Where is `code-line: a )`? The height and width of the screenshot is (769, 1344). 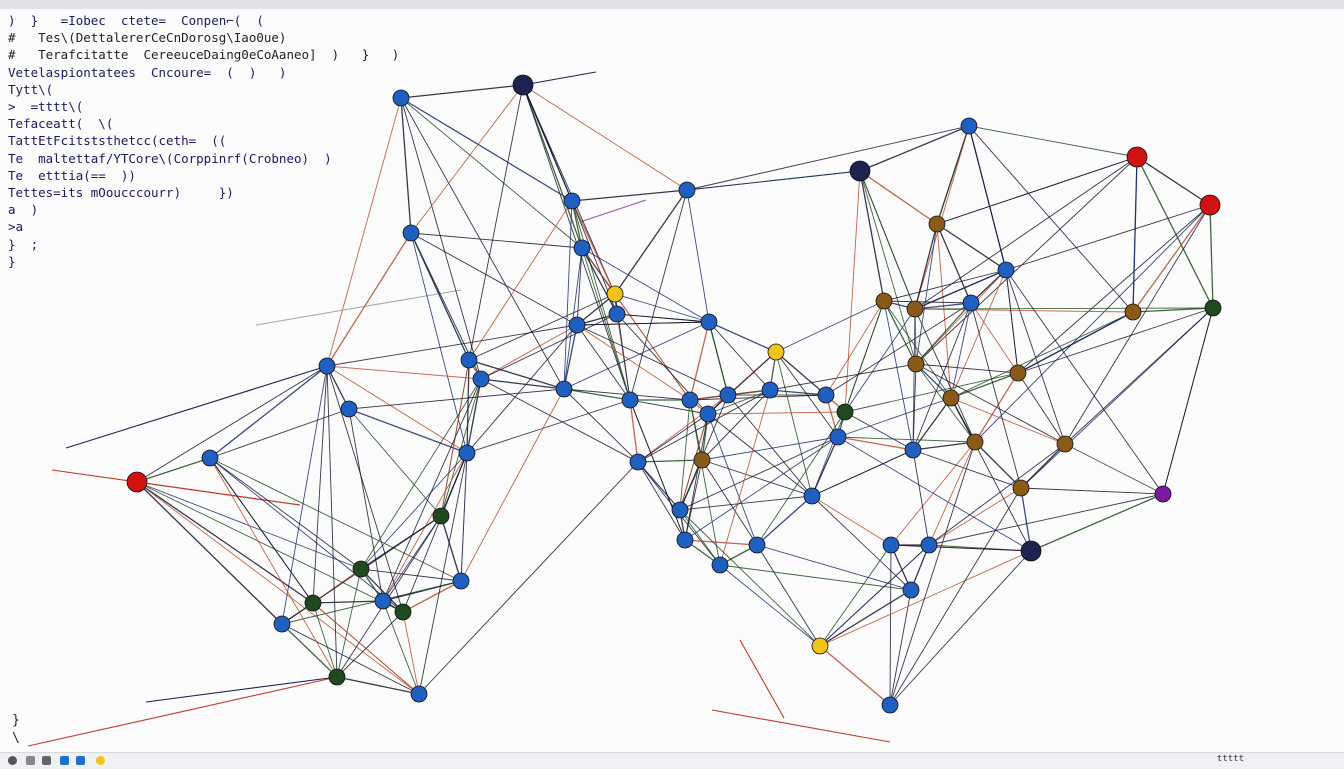
code-line: a ) is located at coordinates (23, 210).